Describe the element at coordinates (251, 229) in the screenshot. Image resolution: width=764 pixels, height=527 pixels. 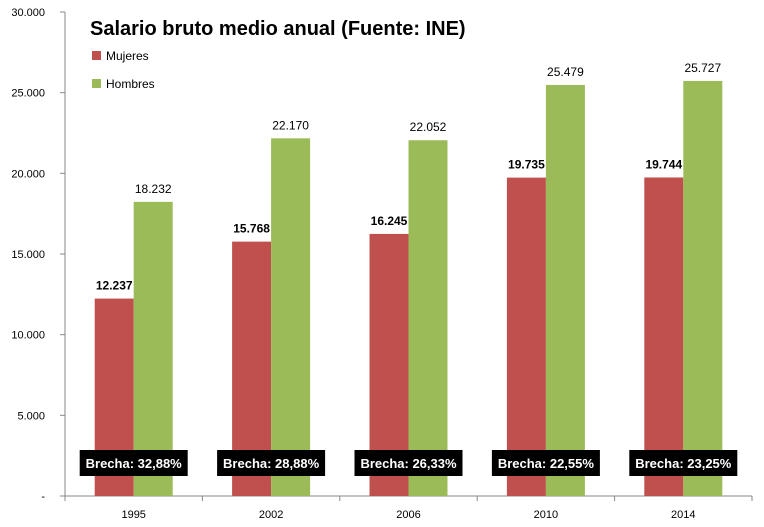
I see `data-label-mujeres: 15.768` at that location.